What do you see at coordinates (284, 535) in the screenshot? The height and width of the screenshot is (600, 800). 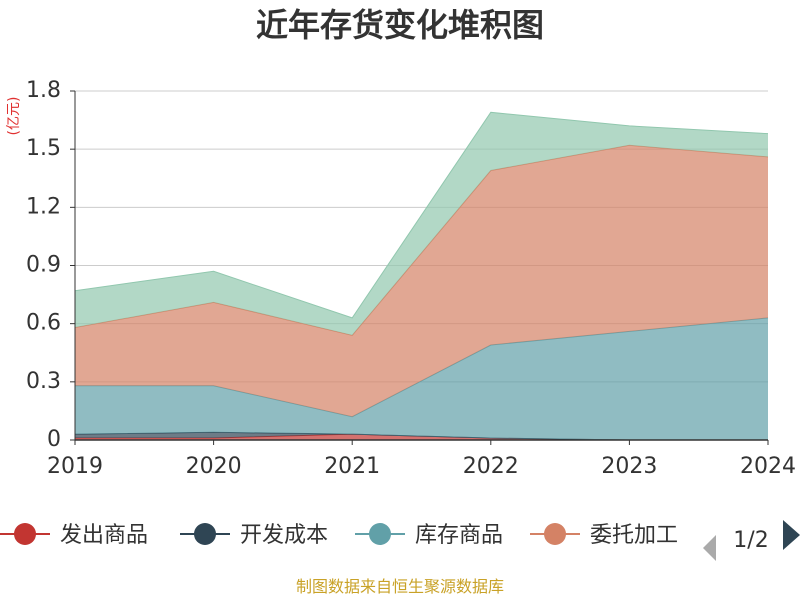 I see `legend-label: 开发成本` at bounding box center [284, 535].